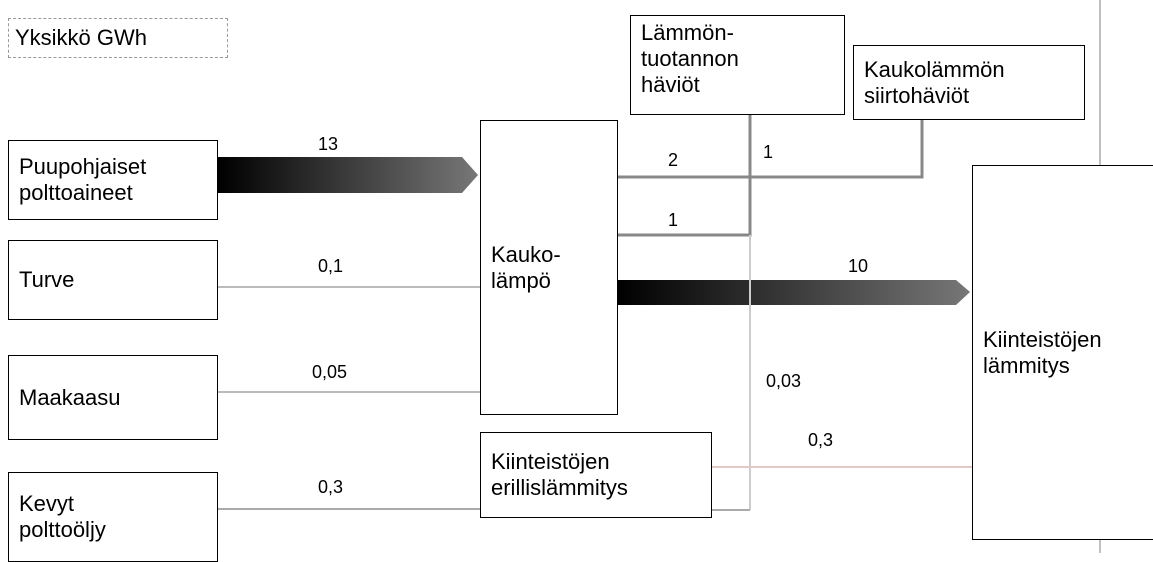 The image size is (1153, 562). Describe the element at coordinates (1062, 352) in the screenshot. I see `node: Kiinteistöjen lämmitys` at that location.